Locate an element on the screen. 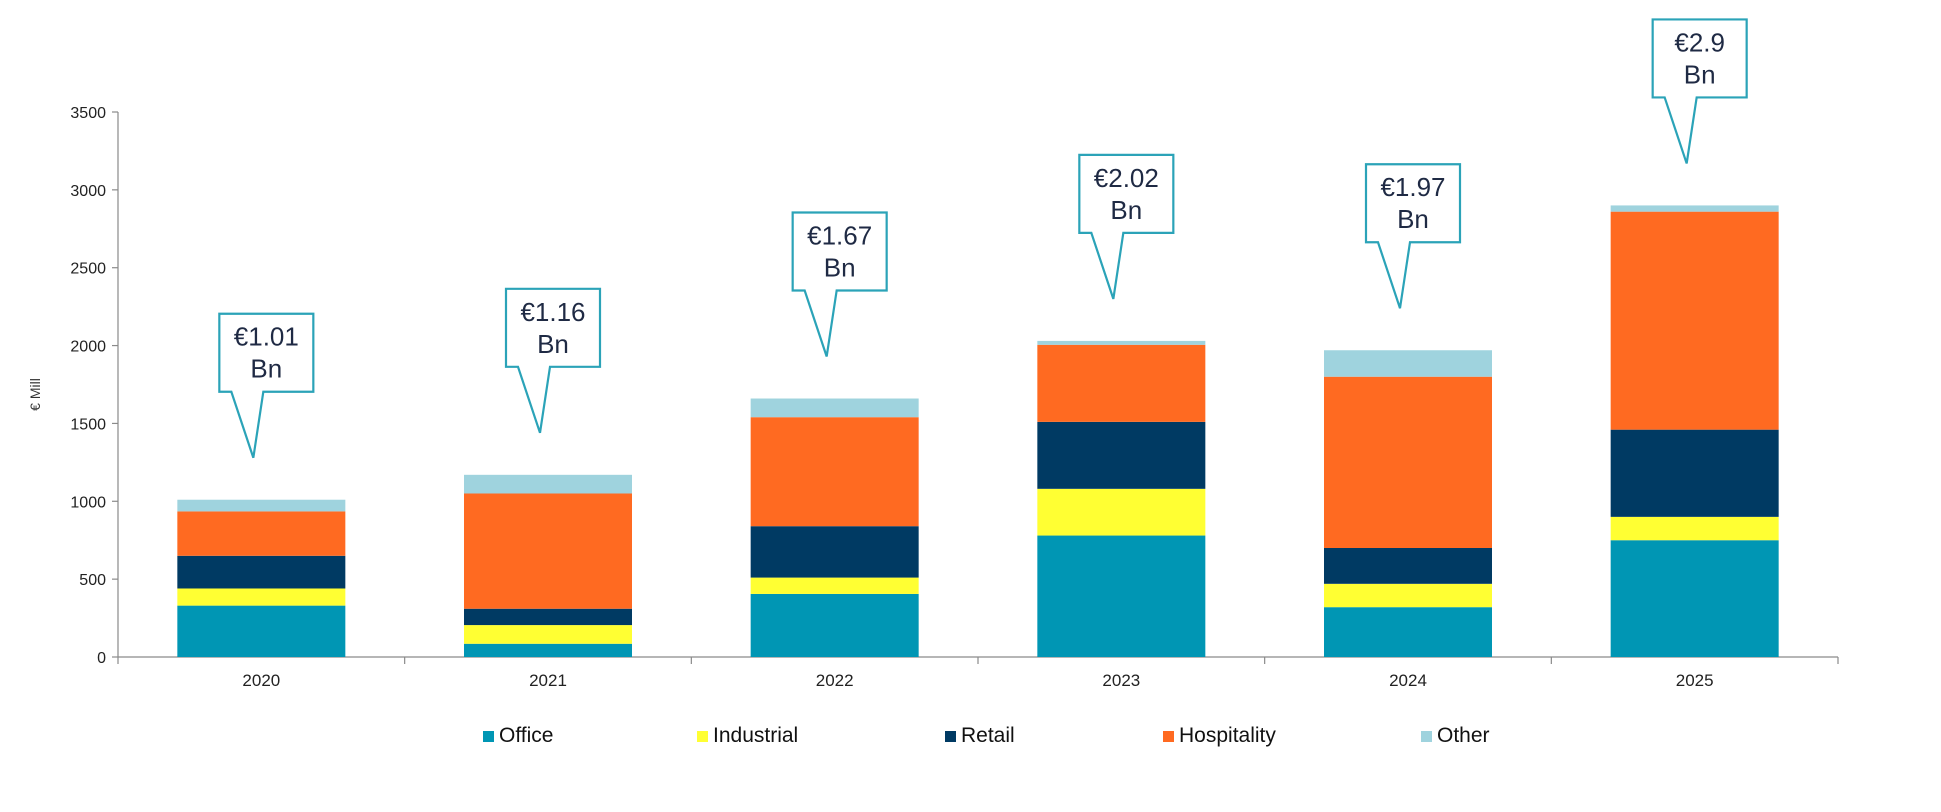 The width and height of the screenshot is (1941, 812). legend-label-retail: Retail is located at coordinates (988, 735).